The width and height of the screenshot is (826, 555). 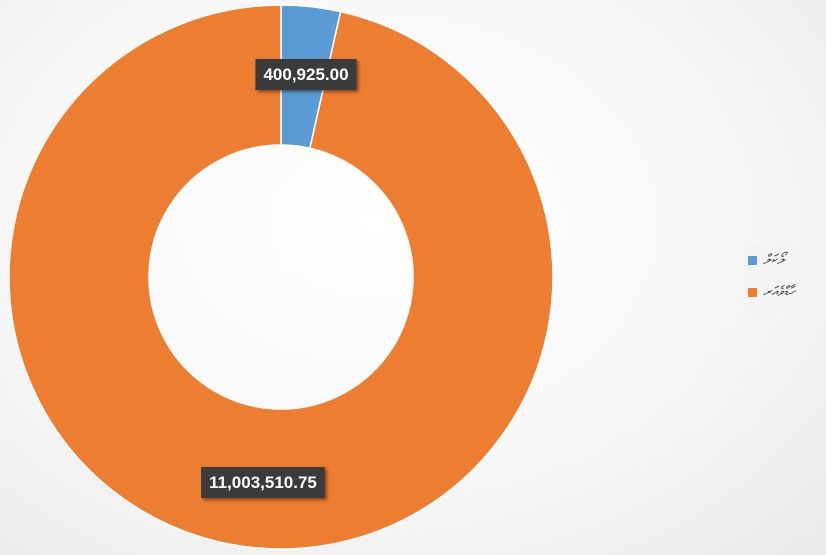 I want to click on data-labels: 400,925.00 11,003,510.75, so click(x=279, y=278).